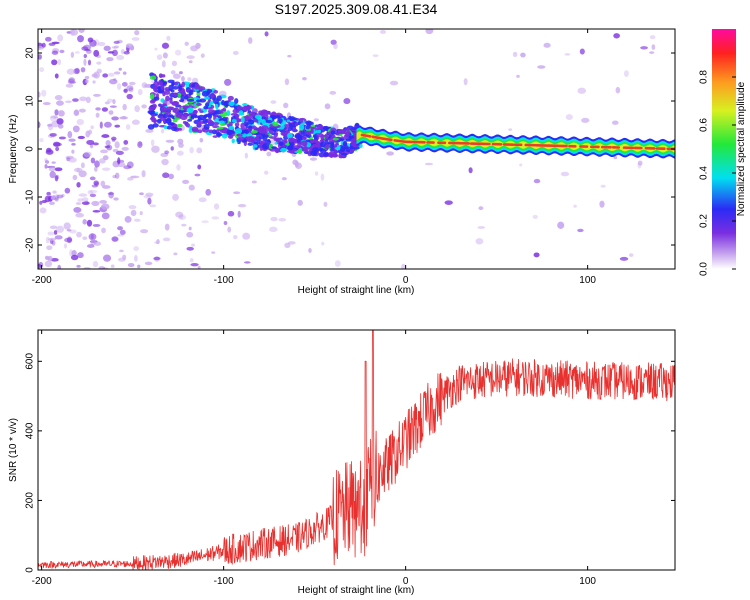 The image size is (750, 600). I want to click on spectrogram-xlabel: Height of straight line (km), so click(356, 290).